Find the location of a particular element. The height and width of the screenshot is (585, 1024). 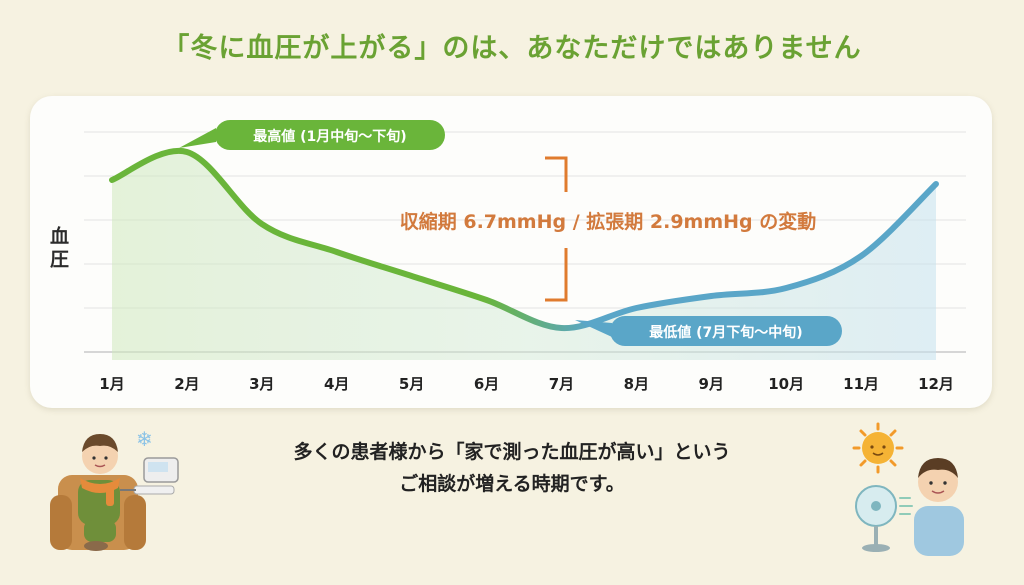

x-tick-label: 10月 is located at coordinates (786, 384).